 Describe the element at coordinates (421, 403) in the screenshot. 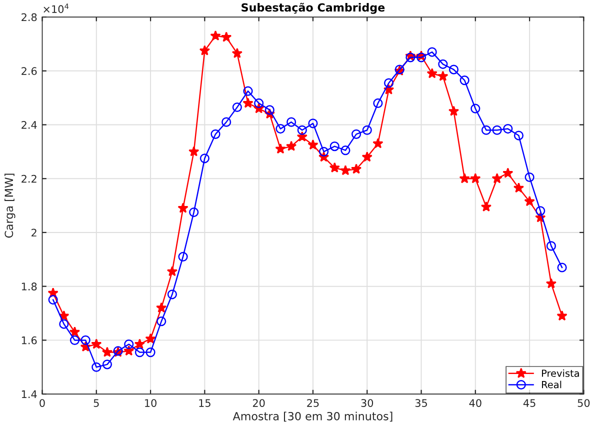

I see `x-tick-label: 35` at that location.